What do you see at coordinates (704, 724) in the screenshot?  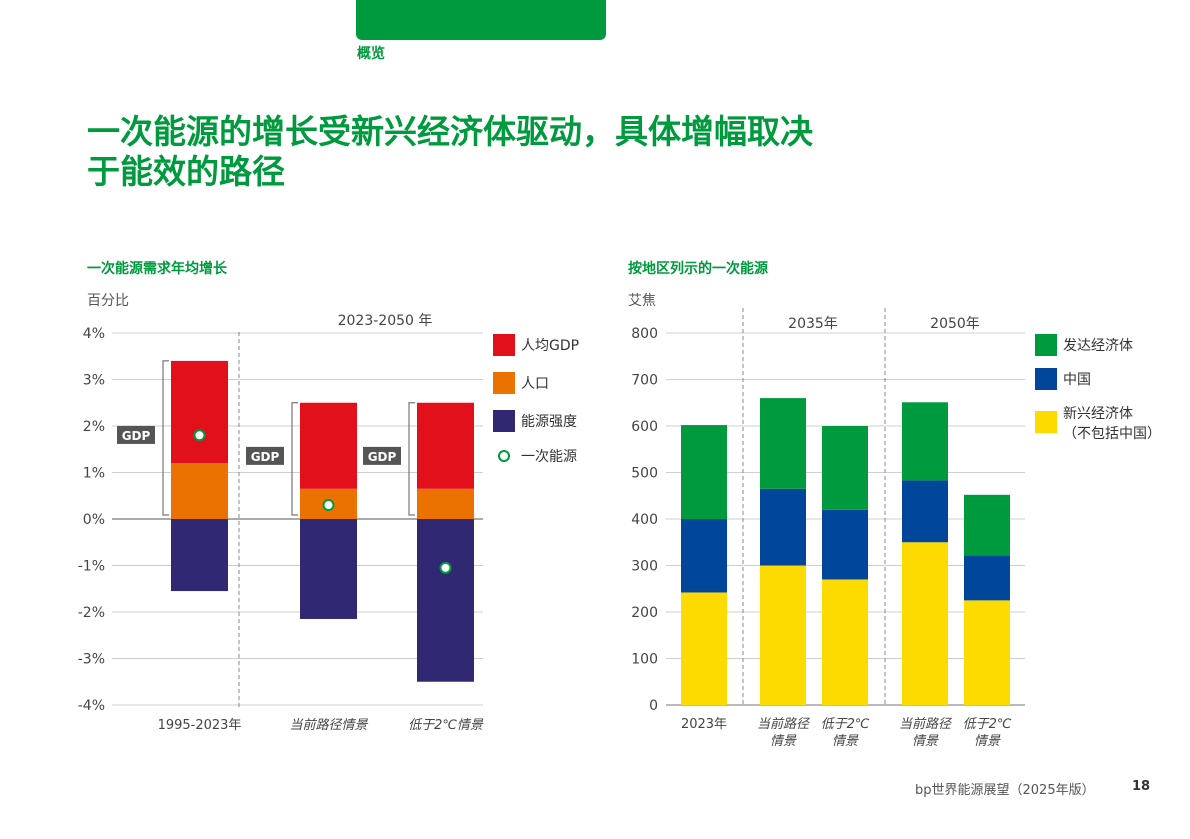 I see `x-tick-label: 2023年` at bounding box center [704, 724].